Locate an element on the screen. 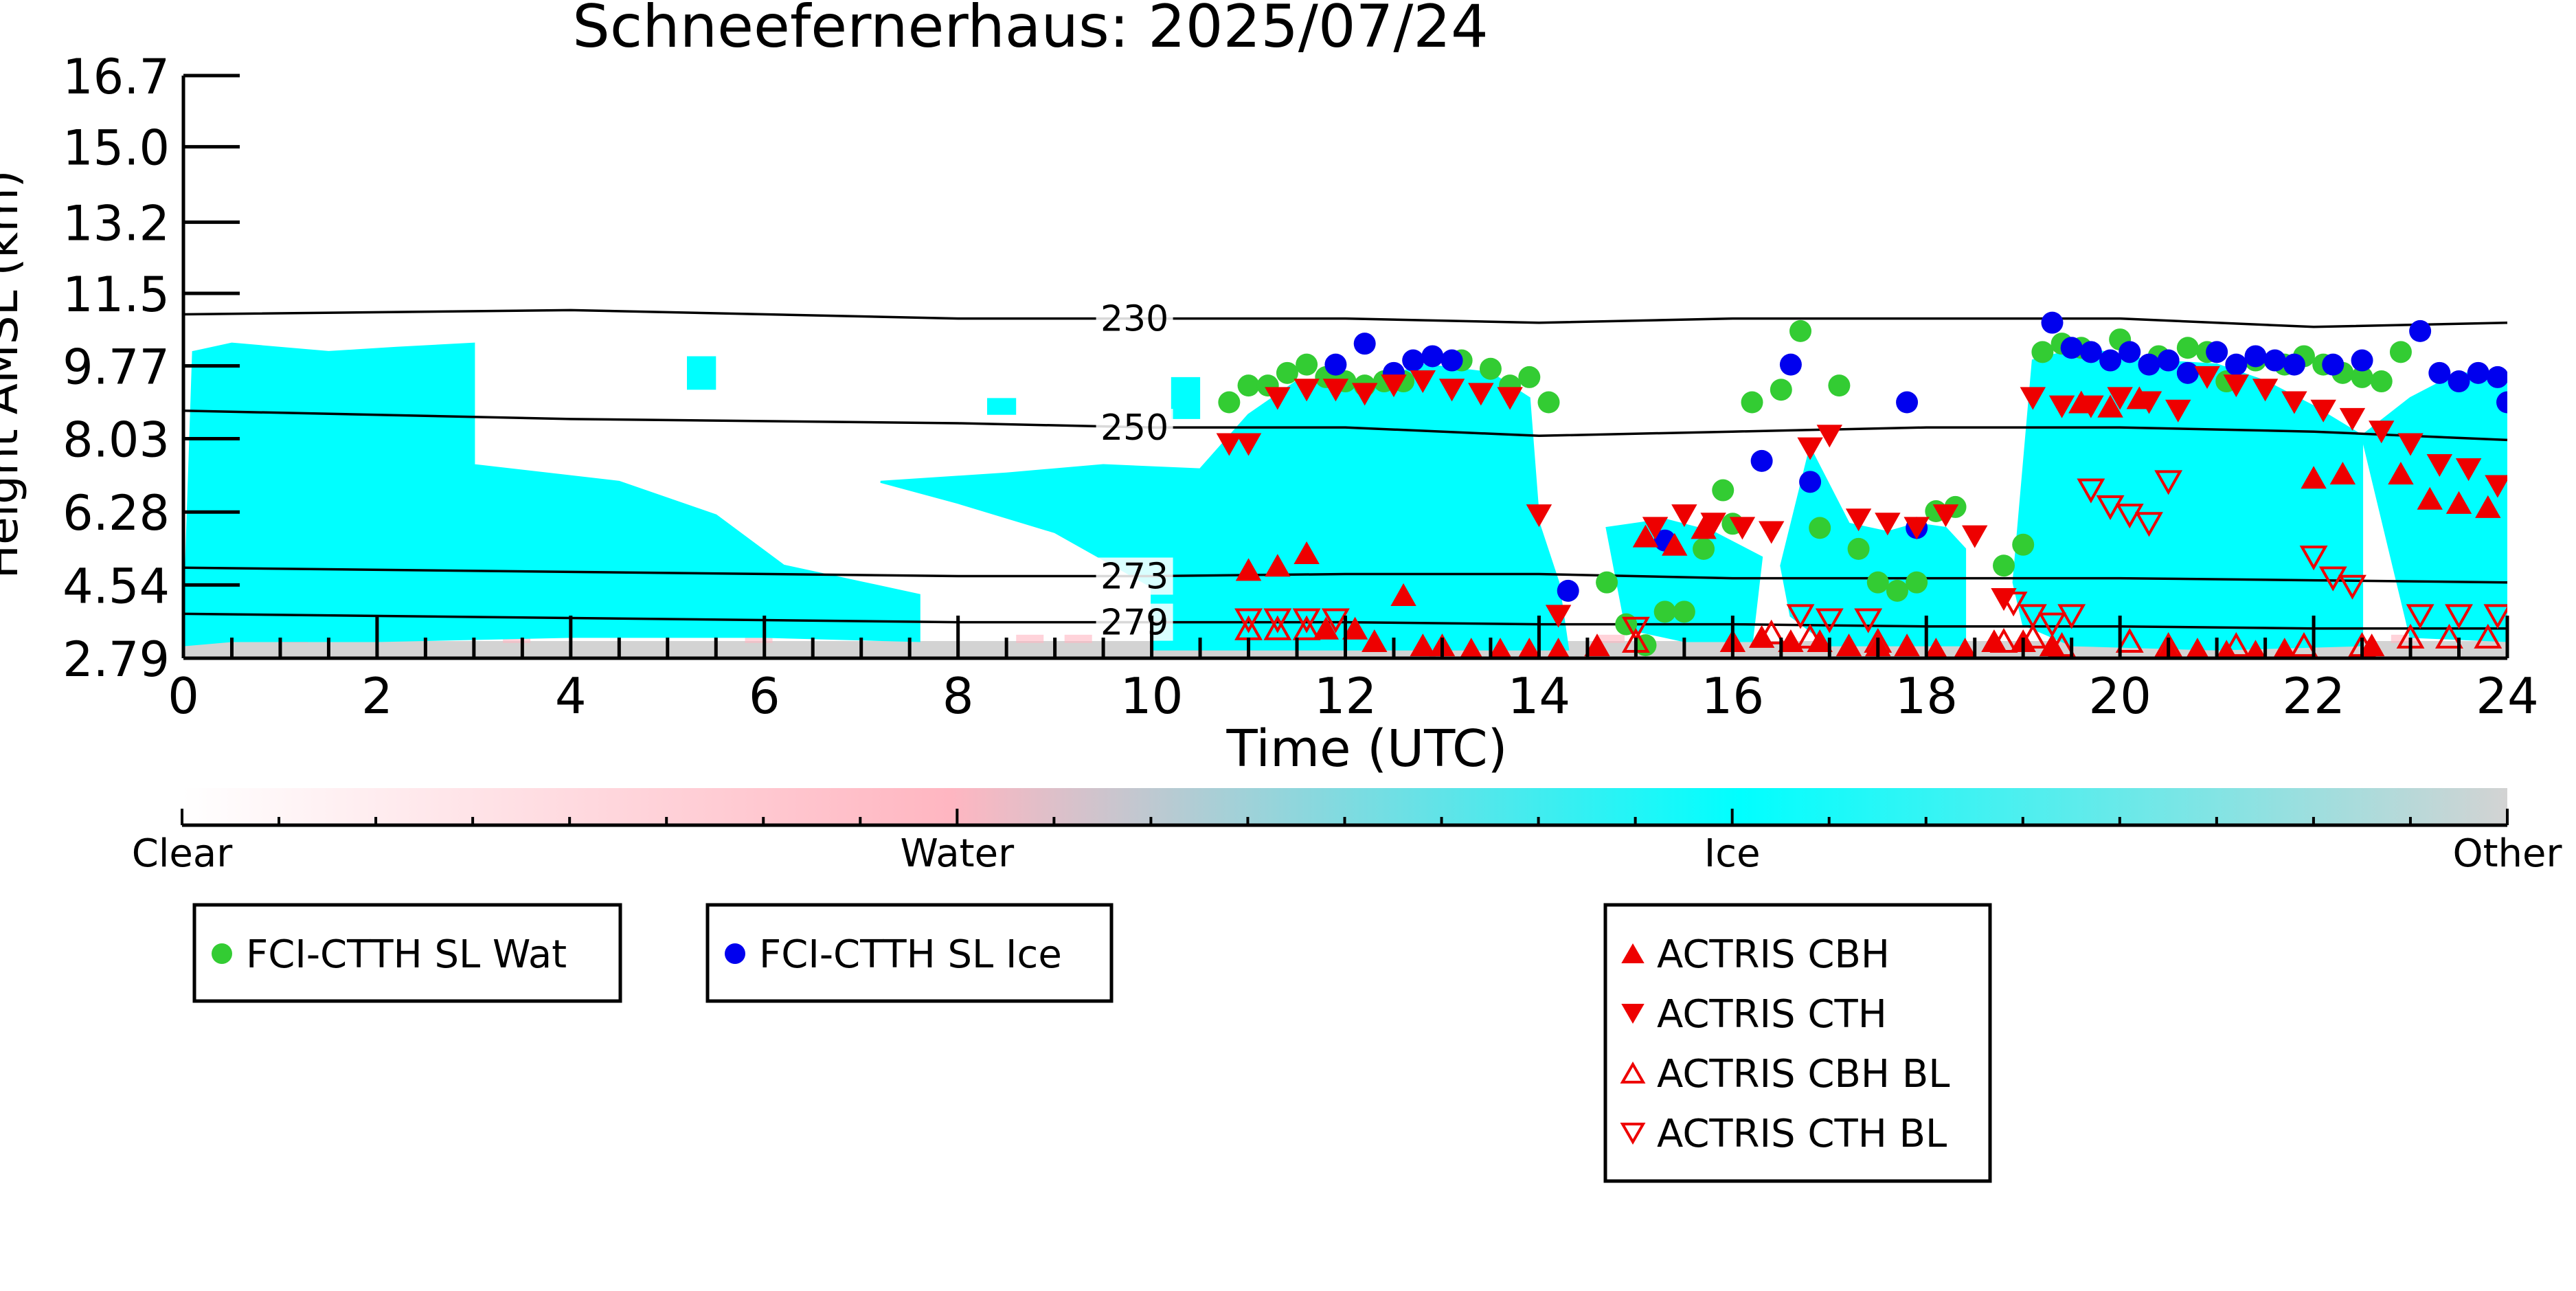 Image resolution: width=2576 pixels, height=1291 pixels. x-tick-label: 4 is located at coordinates (571, 696).